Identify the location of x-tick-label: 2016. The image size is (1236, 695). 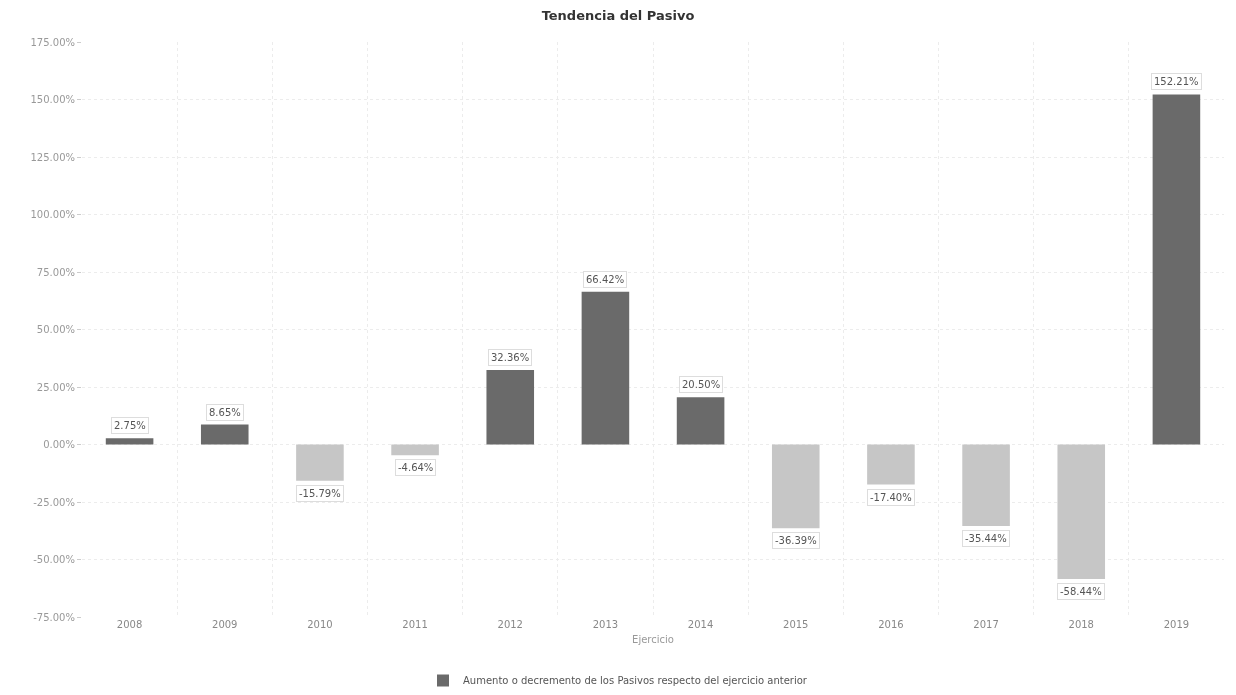
(891, 624).